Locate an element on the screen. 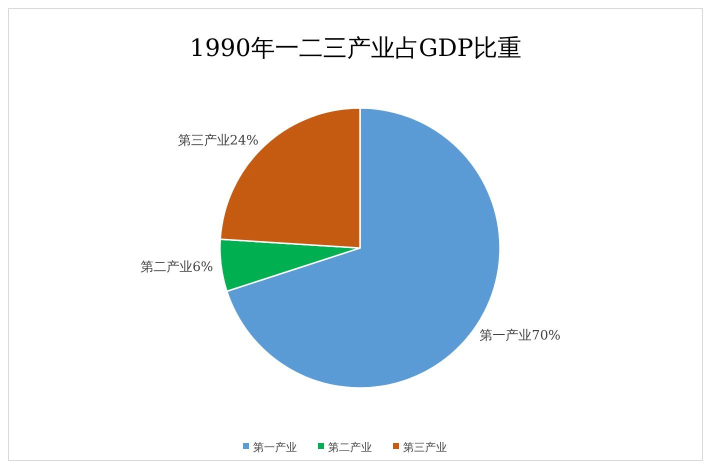 The height and width of the screenshot is (469, 711). legend-label: 第三产业 is located at coordinates (425, 447).